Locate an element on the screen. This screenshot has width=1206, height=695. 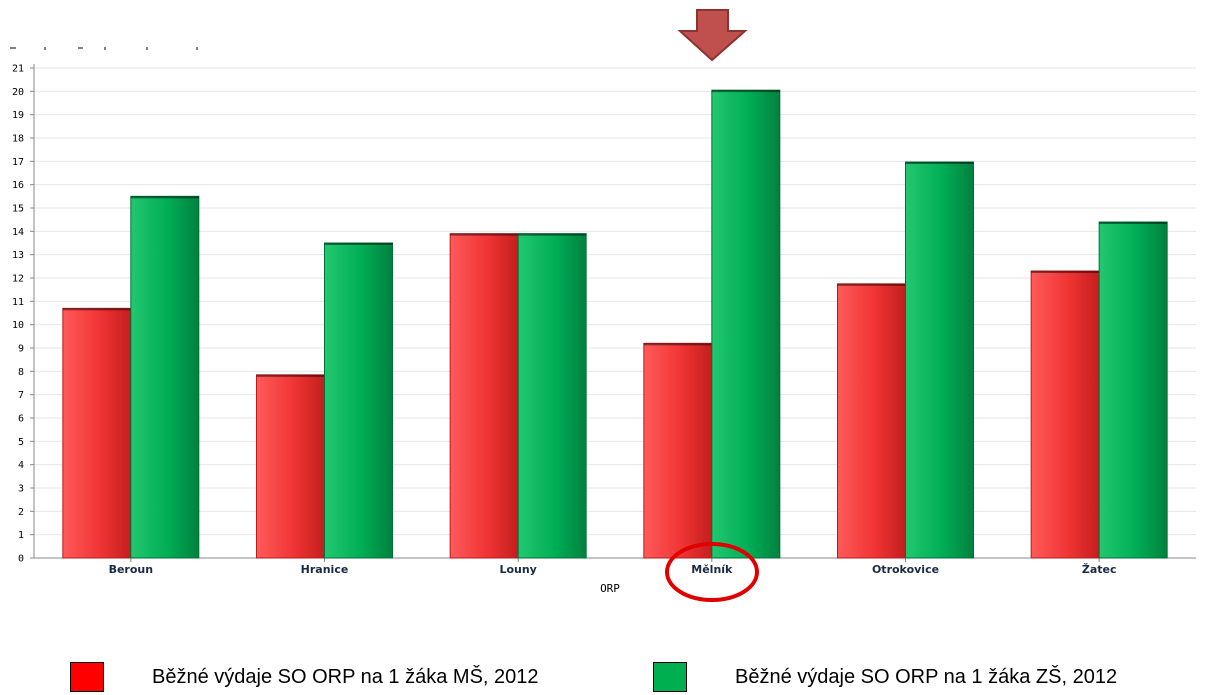
y-tick-label: 4 is located at coordinates (21, 465).